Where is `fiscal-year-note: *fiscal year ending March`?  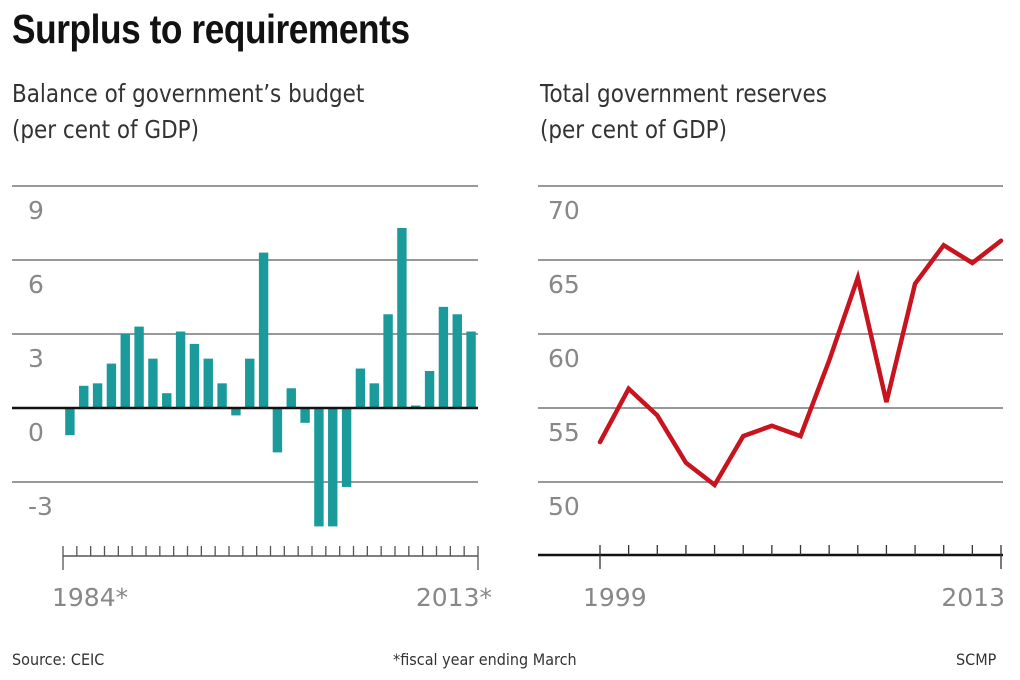 fiscal-year-note: *fiscal year ending March is located at coordinates (485, 659).